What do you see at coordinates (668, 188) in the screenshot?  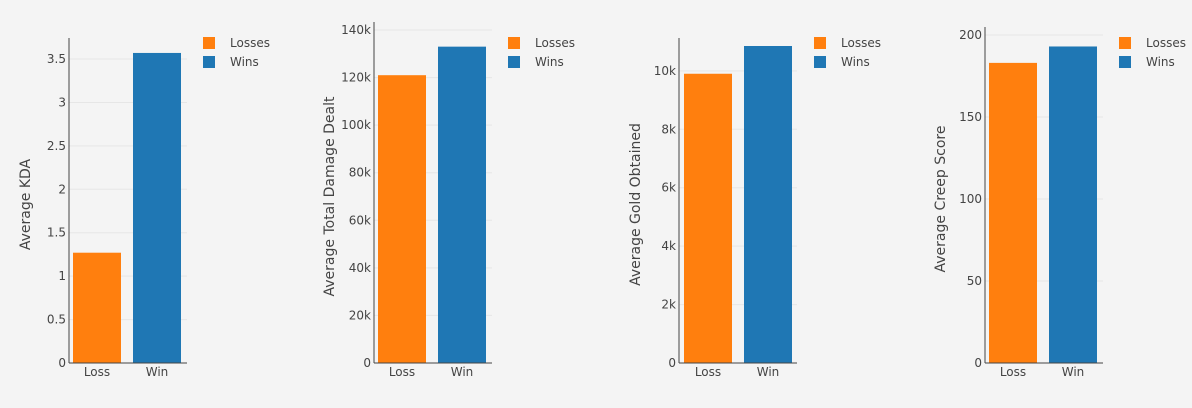 I see `y-tick-label: 6k` at bounding box center [668, 188].